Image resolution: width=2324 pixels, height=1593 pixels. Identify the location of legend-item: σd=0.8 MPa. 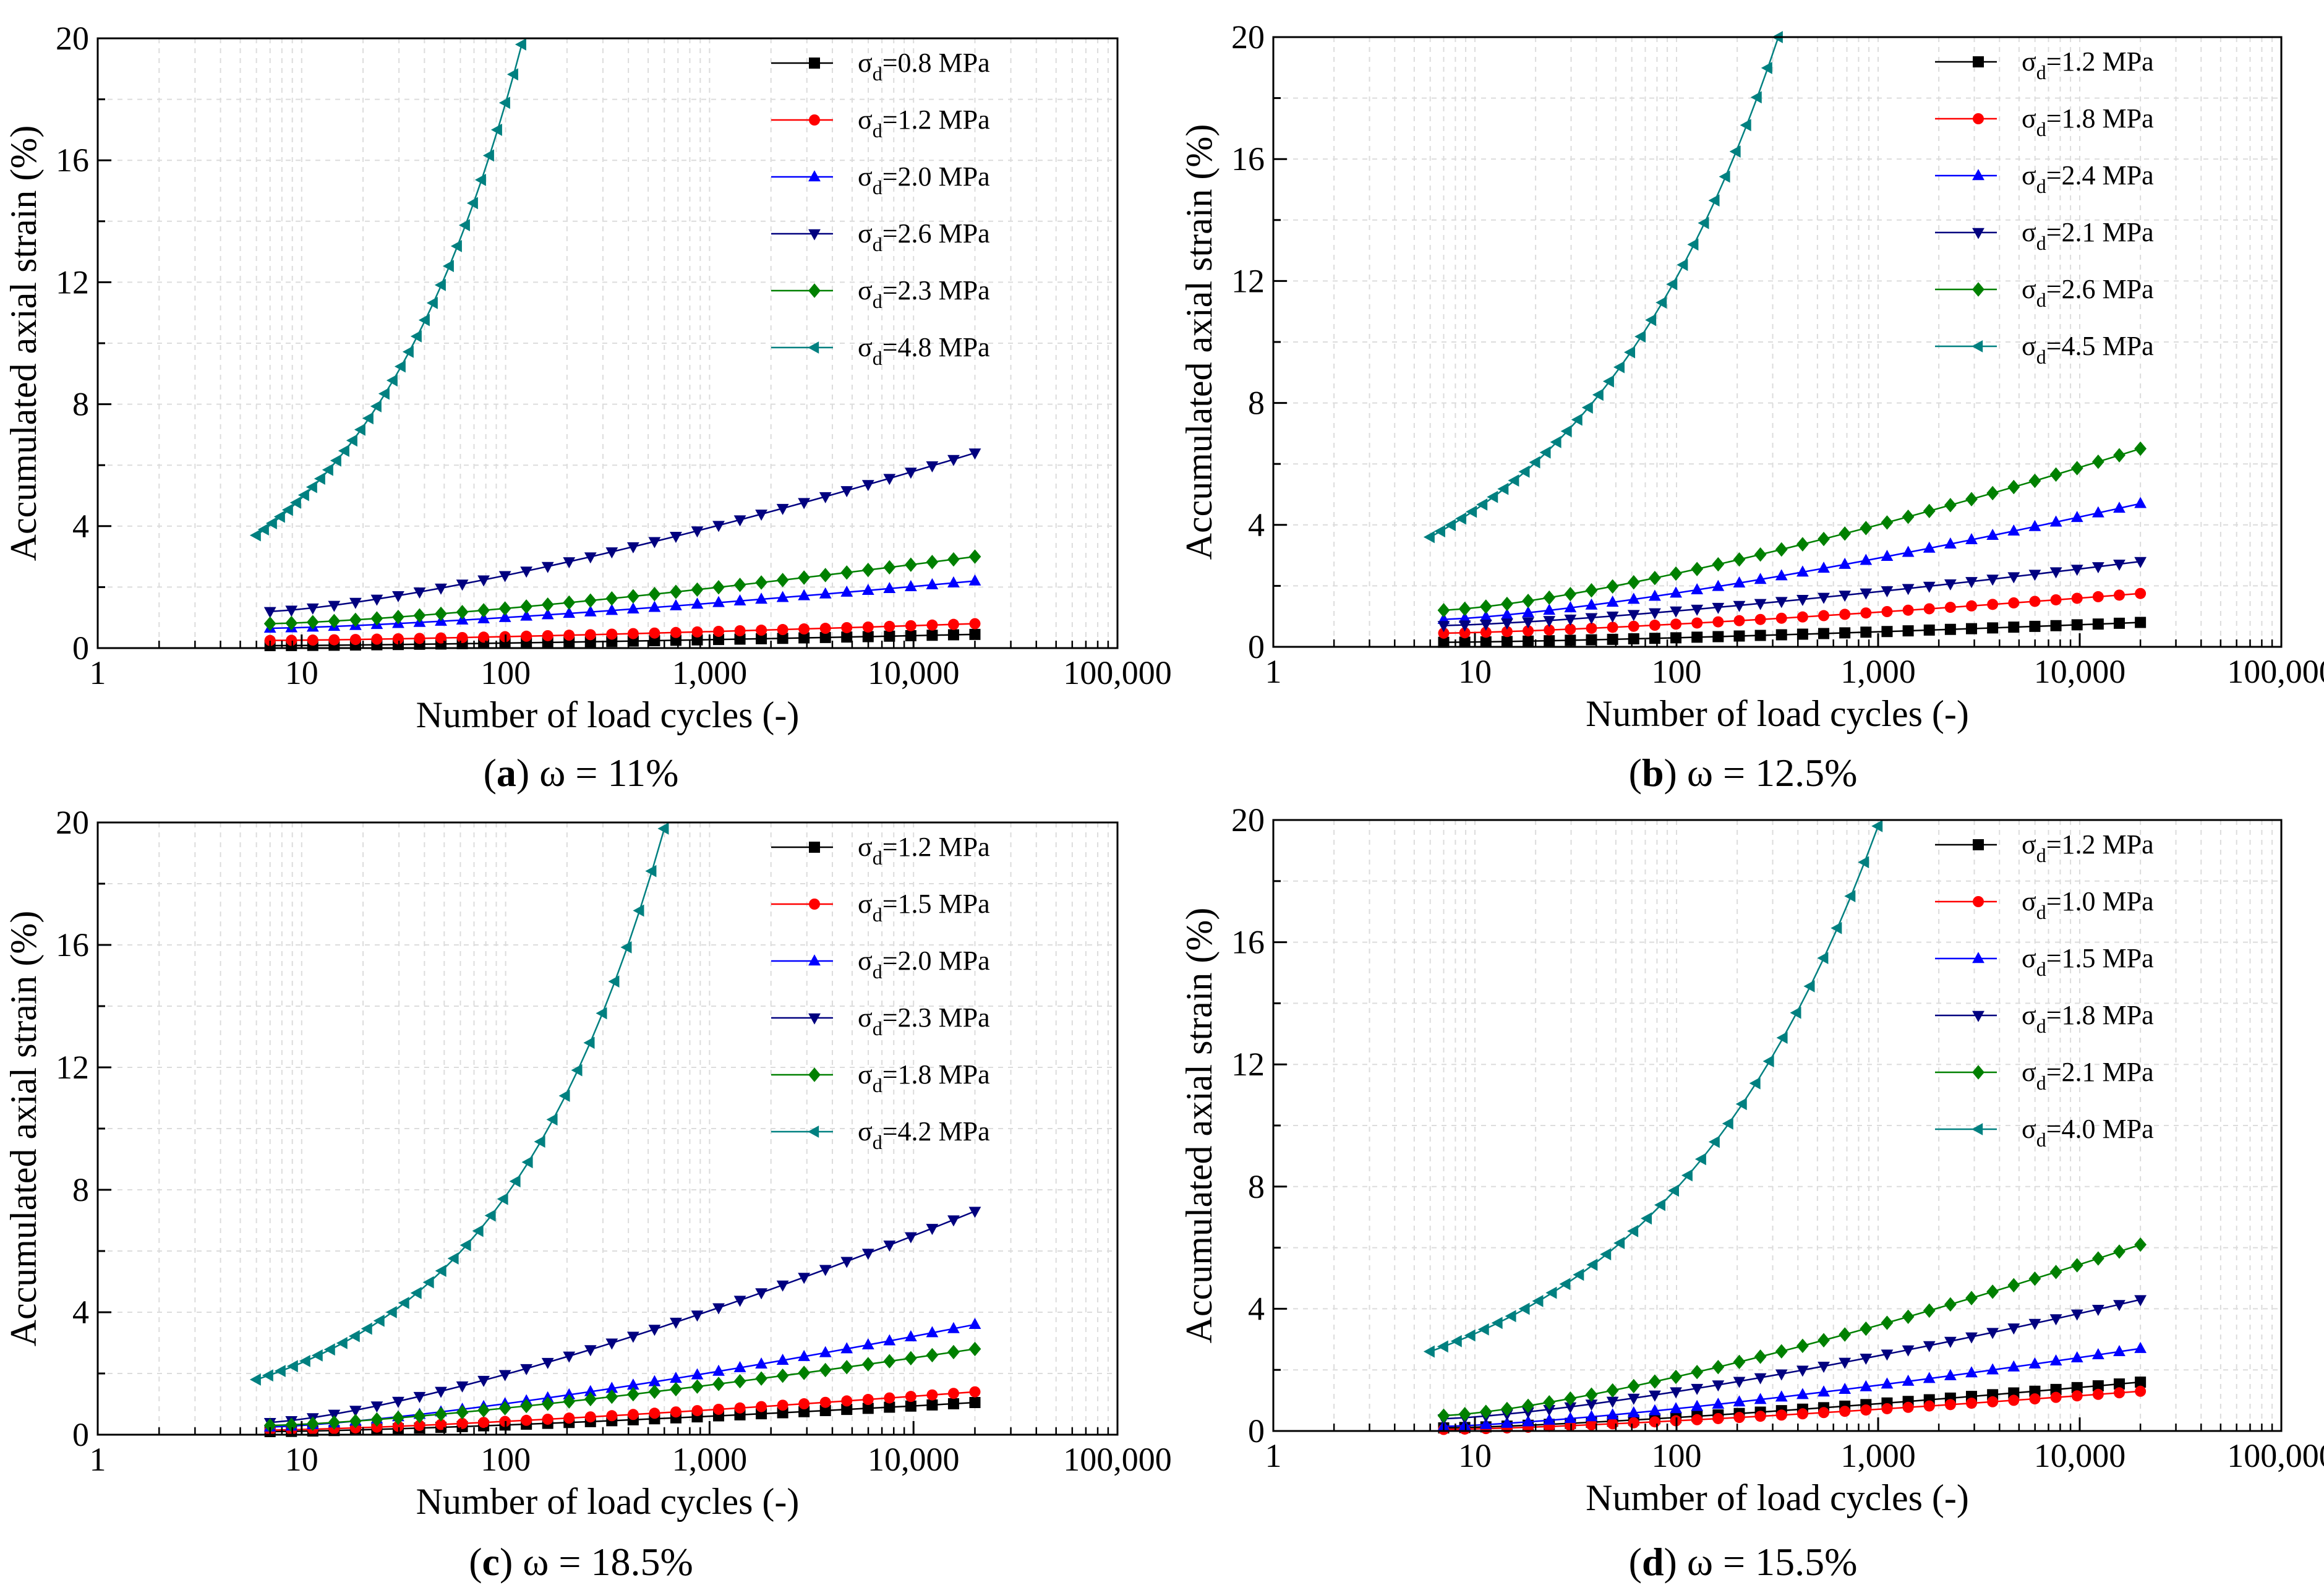
(880, 66).